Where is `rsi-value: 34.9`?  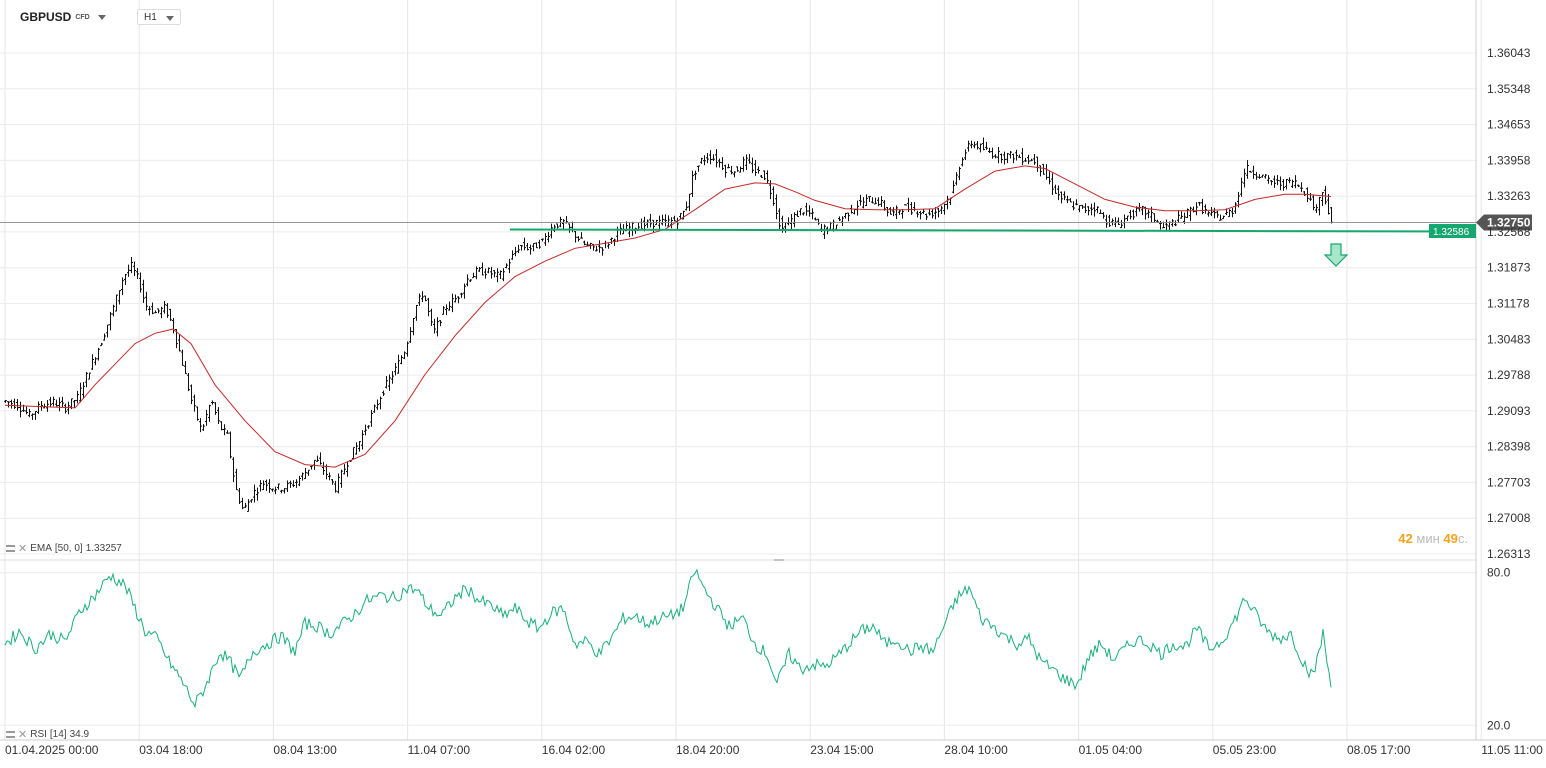 rsi-value: 34.9 is located at coordinates (79, 734).